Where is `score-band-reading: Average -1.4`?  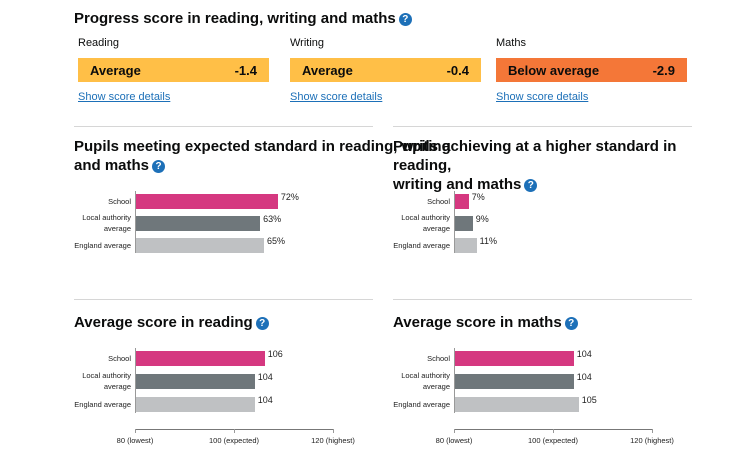
score-band-reading: Average -1.4 is located at coordinates (173, 70).